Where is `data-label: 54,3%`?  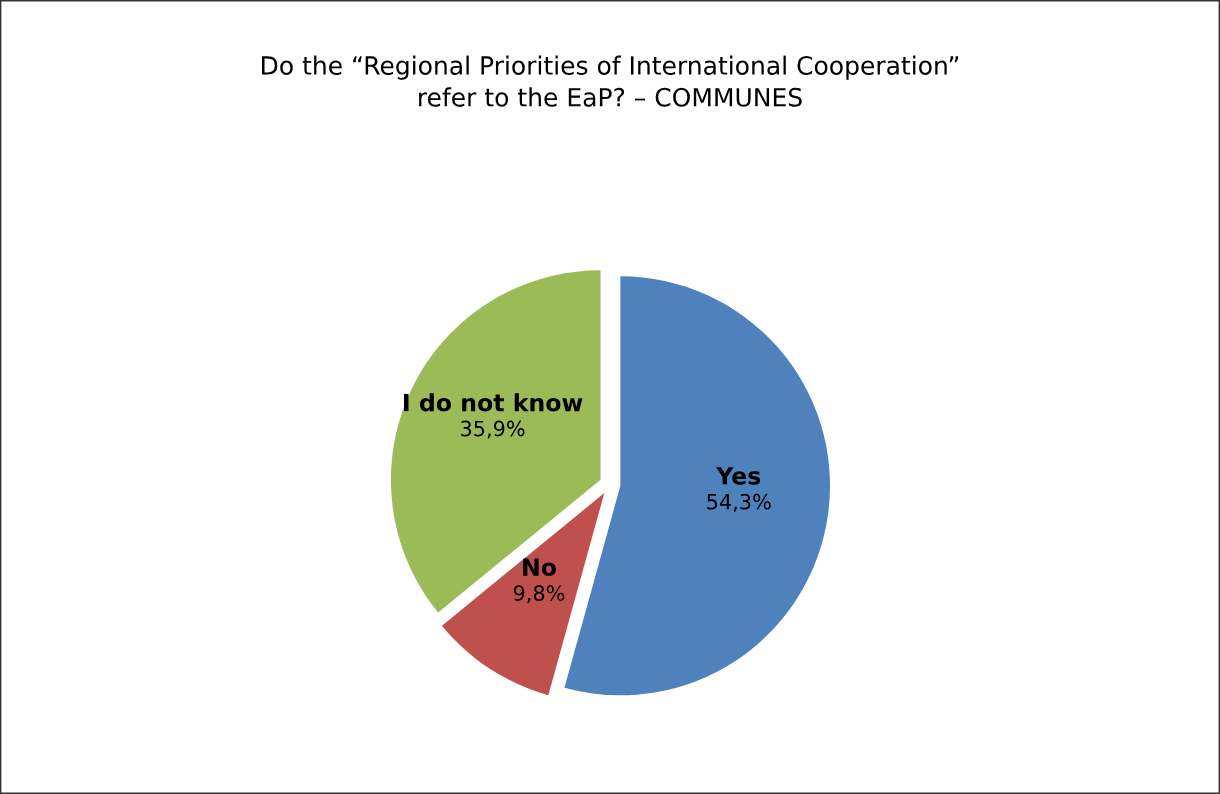 data-label: 54,3% is located at coordinates (739, 502).